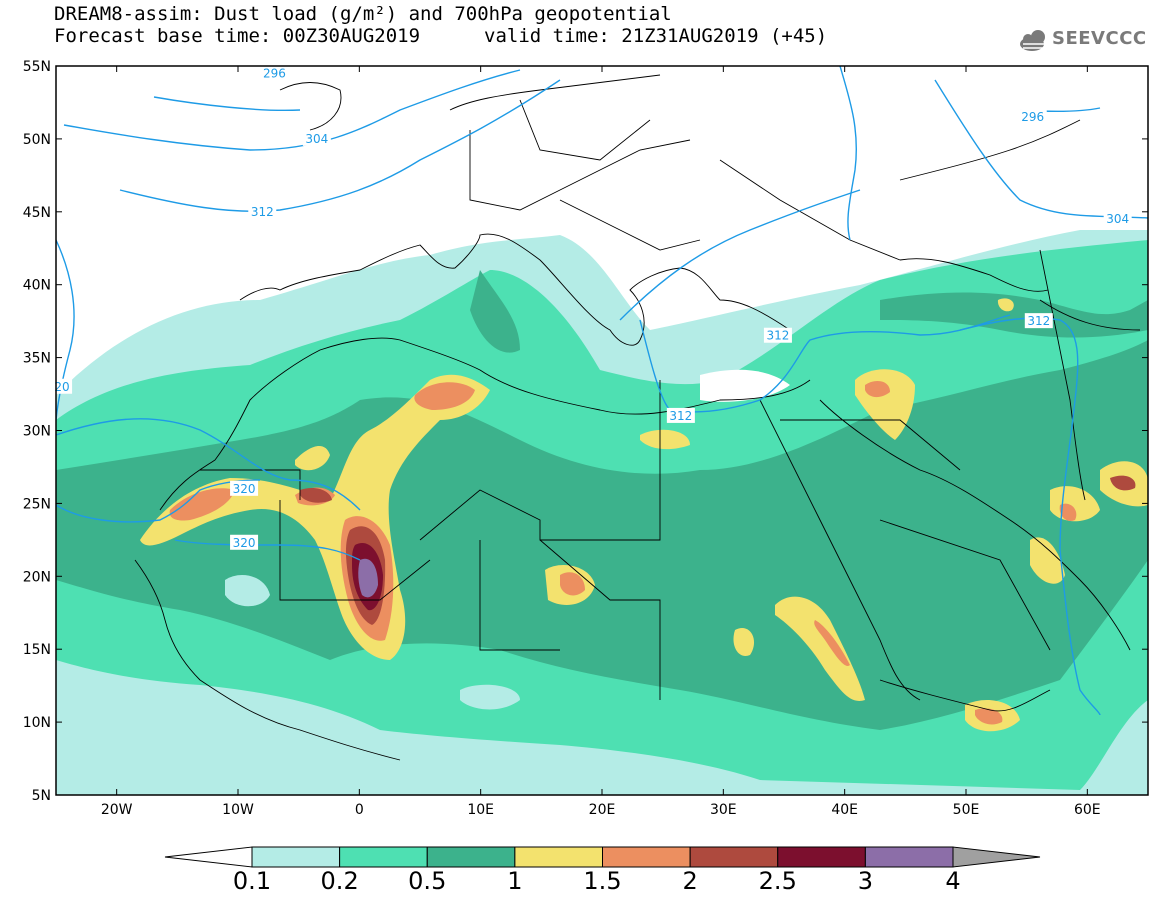 Image resolution: width=1165 pixels, height=907 pixels. I want to click on lon-label: 60E, so click(1087, 810).